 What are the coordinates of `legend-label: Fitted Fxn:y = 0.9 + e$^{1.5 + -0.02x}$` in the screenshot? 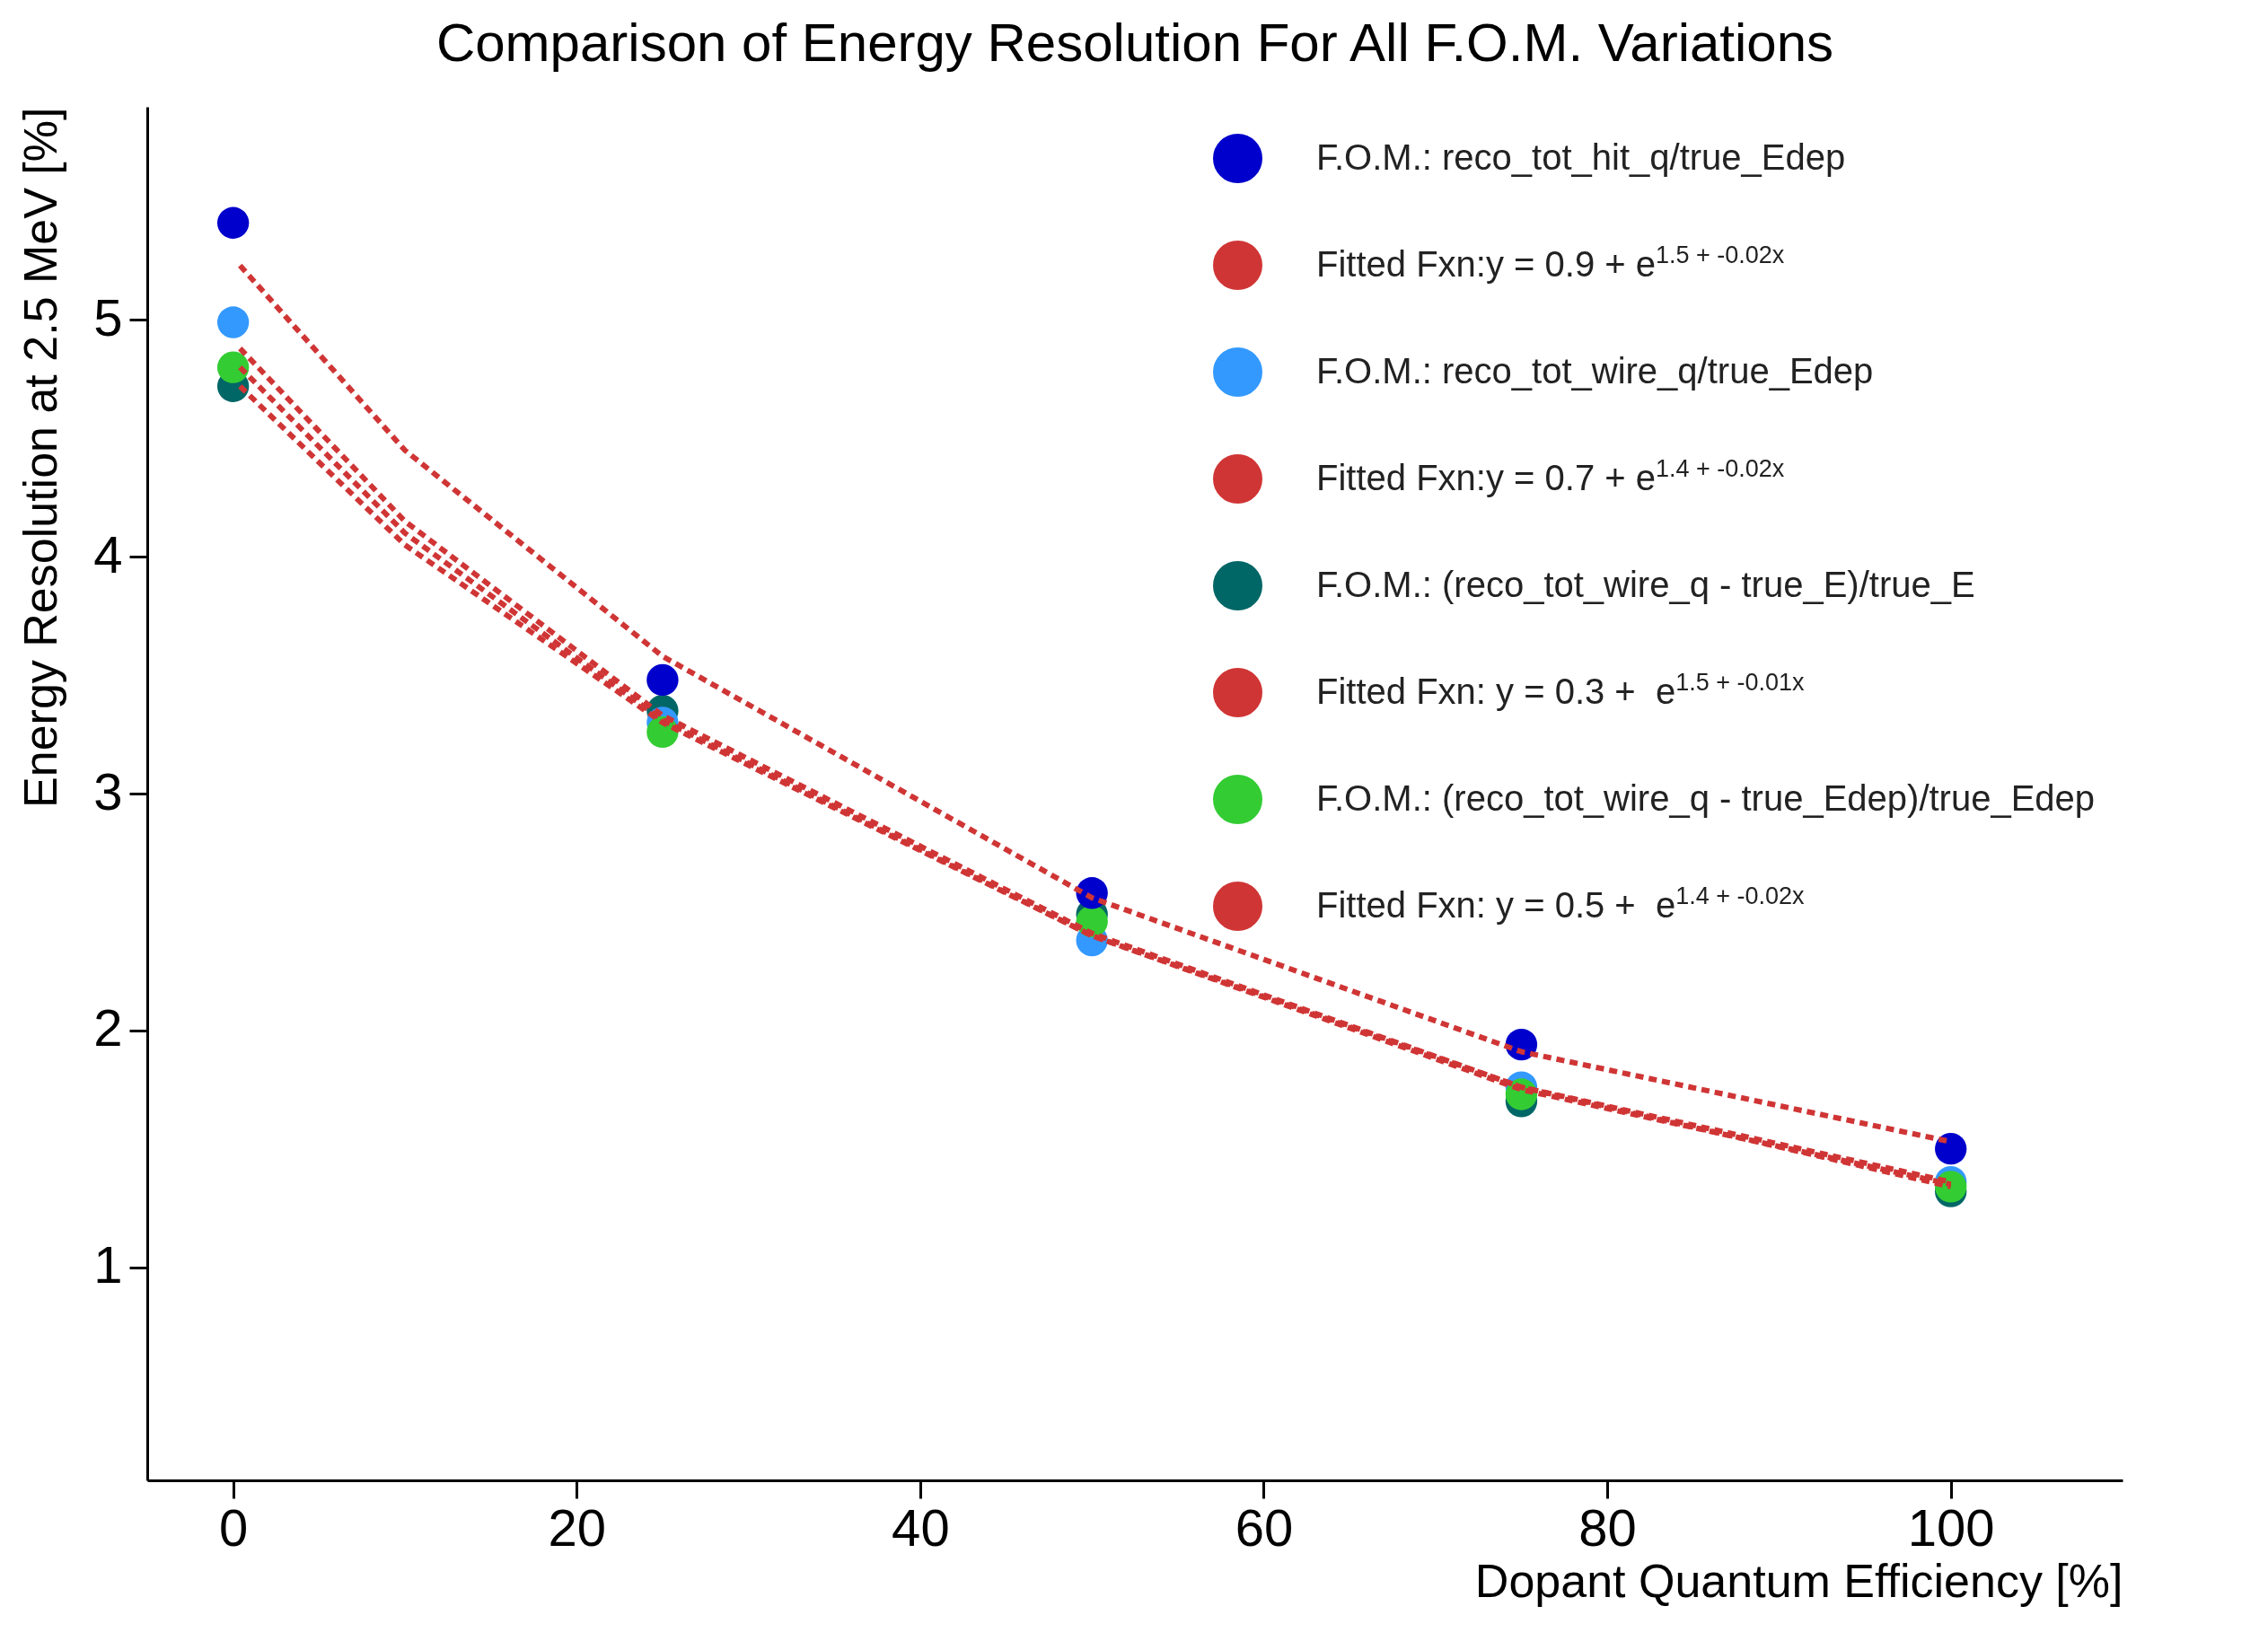 It's located at (1550, 263).